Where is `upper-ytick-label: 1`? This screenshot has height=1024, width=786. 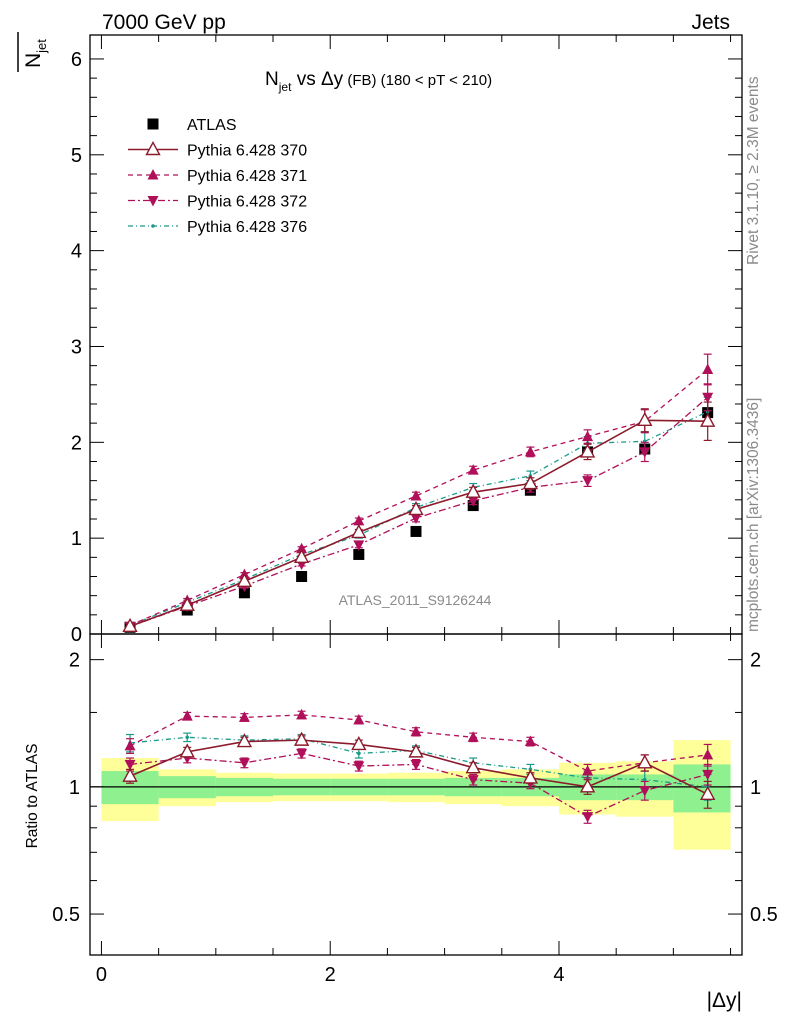
upper-ytick-label: 1 is located at coordinates (76, 539).